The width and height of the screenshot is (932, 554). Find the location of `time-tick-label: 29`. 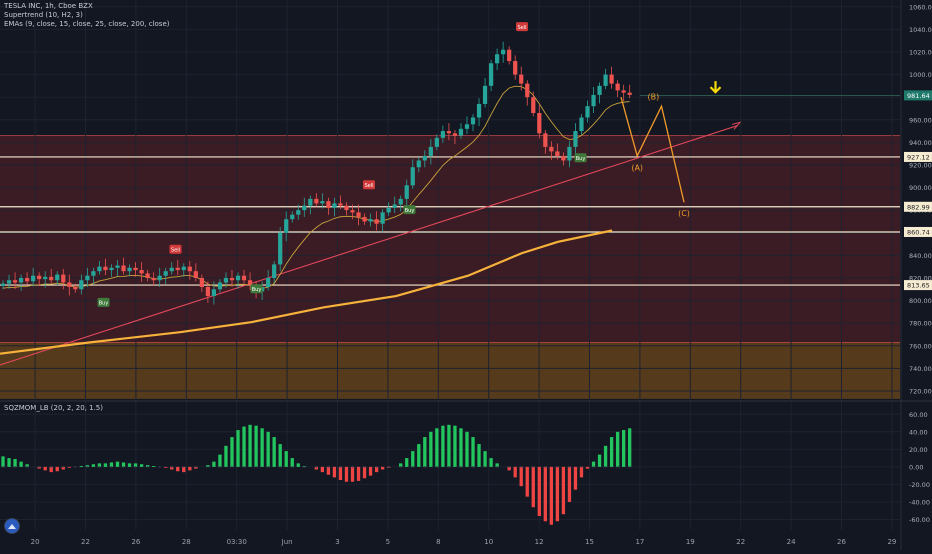

time-tick-label: 29 is located at coordinates (891, 542).